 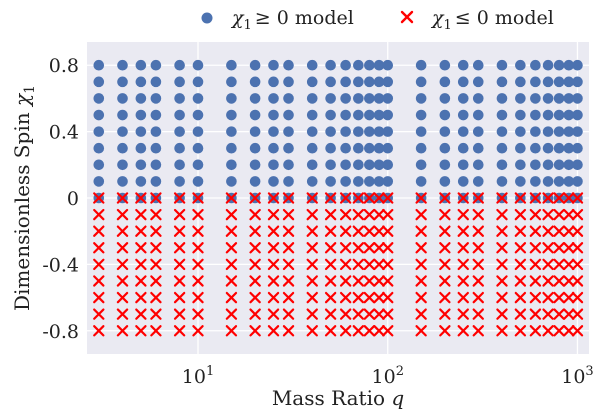 What do you see at coordinates (60, 199) in the screenshot?
I see `y-tick-labels: 0.8 0.4 0 -0.4 -0.8` at bounding box center [60, 199].